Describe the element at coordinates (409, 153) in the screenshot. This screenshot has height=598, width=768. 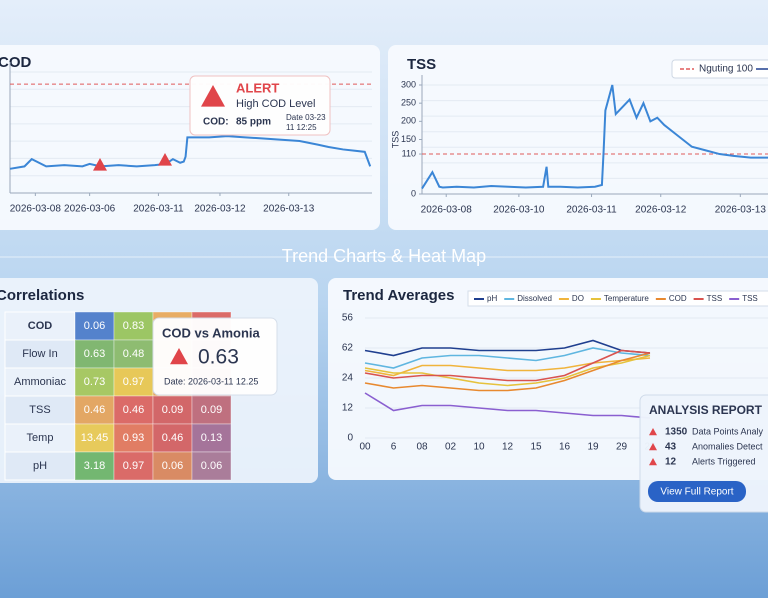
I see `y-tick-label: 110` at that location.